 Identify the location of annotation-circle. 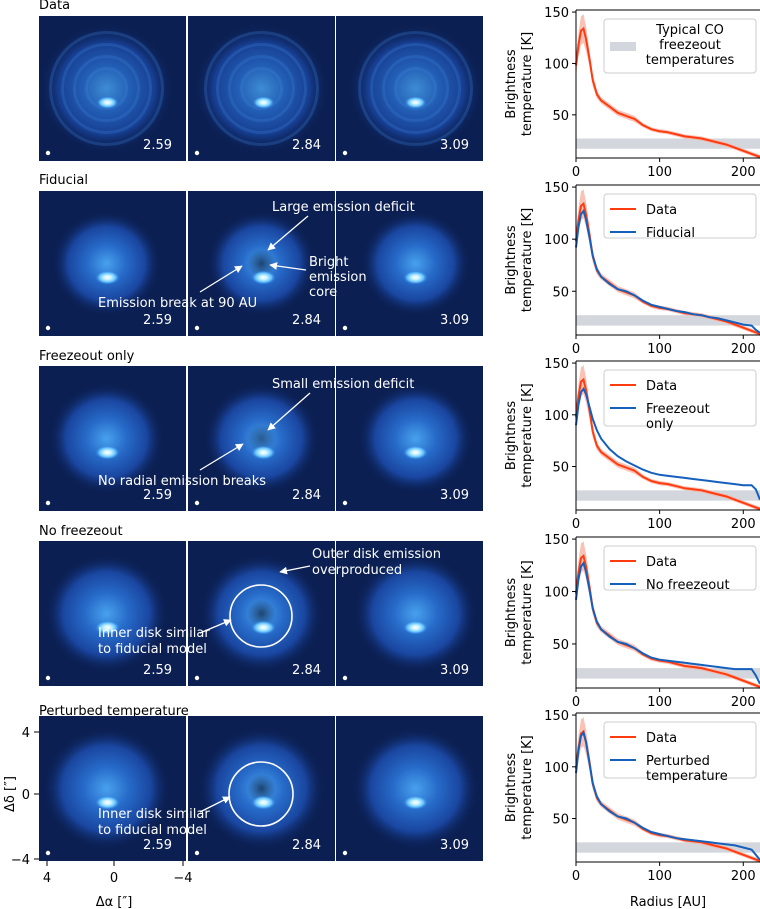
(261, 616).